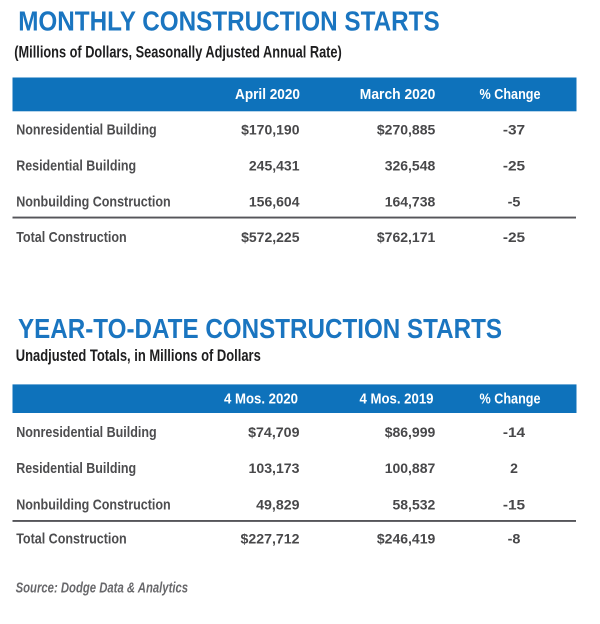 Image resolution: width=600 pixels, height=624 pixels. I want to click on svg-text: March 2020, so click(398, 95).